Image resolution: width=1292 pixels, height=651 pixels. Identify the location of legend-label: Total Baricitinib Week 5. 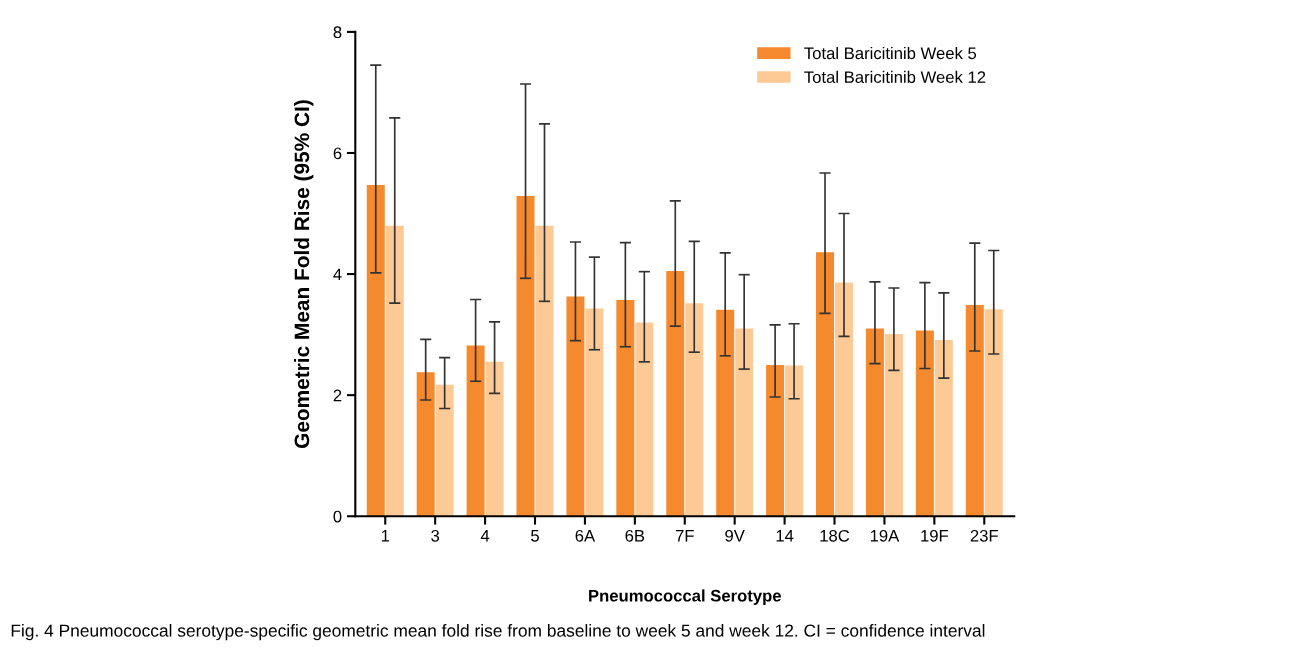
(890, 53).